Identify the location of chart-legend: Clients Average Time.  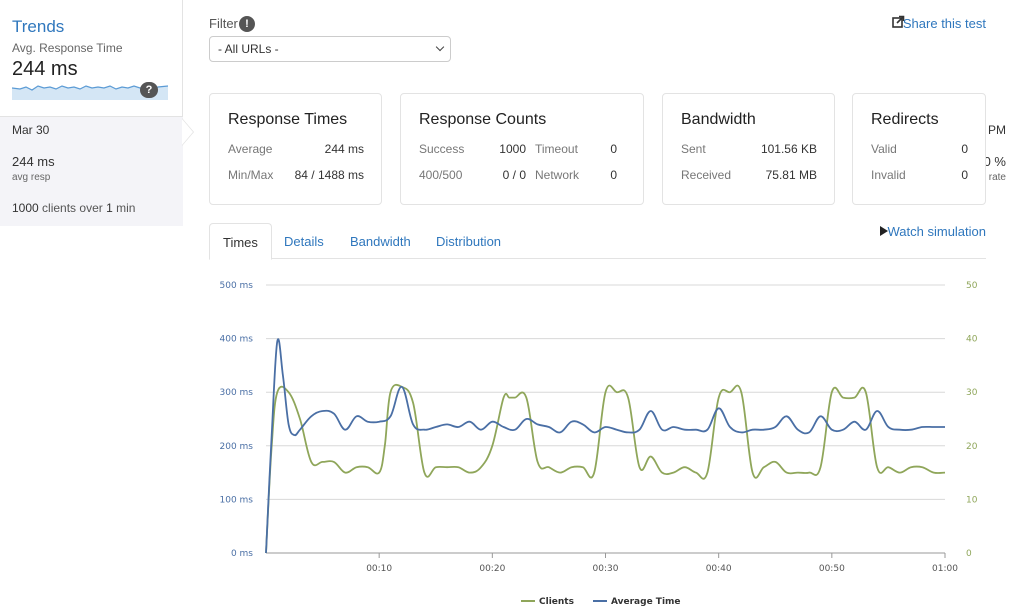
(601, 602).